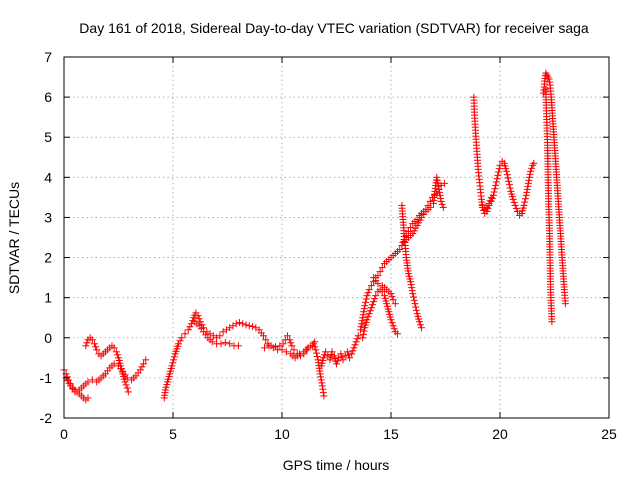 The height and width of the screenshot is (480, 640). Describe the element at coordinates (48, 298) in the screenshot. I see `y-tick-label: 1` at that location.